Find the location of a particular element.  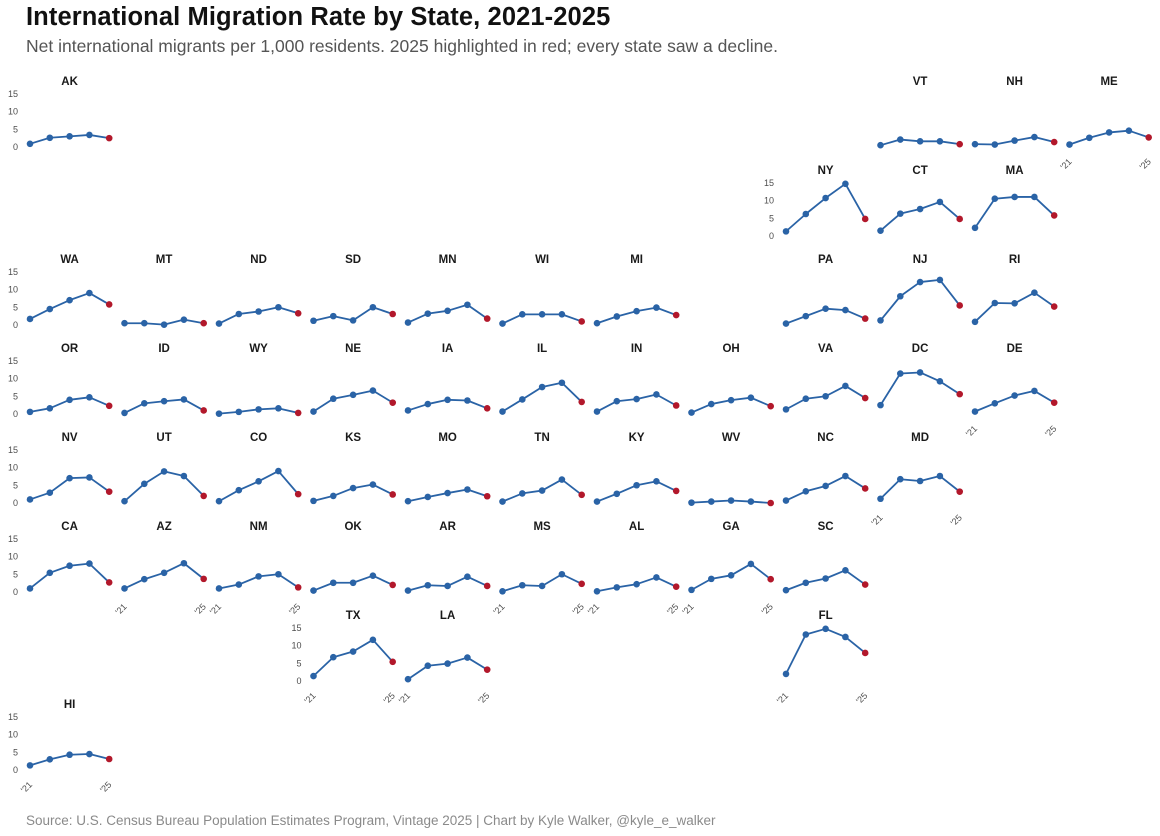

state-panel-co: CO is located at coordinates (258, 468).